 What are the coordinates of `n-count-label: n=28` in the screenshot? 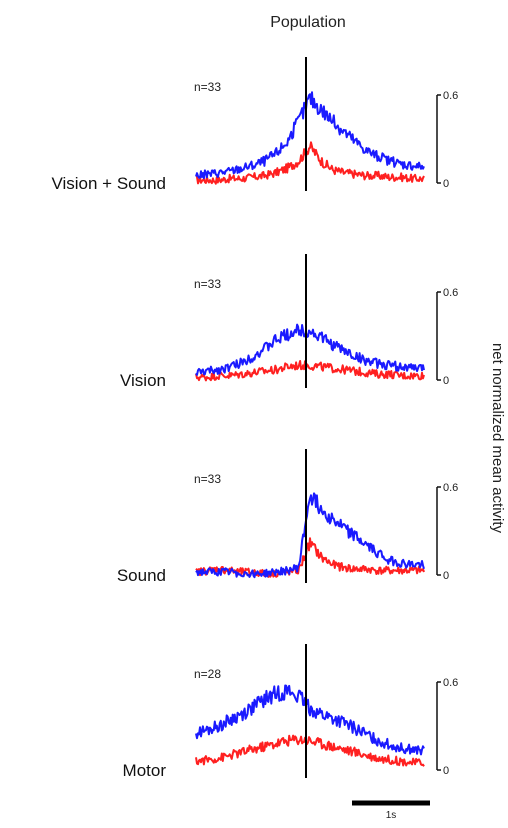 It's located at (207, 674).